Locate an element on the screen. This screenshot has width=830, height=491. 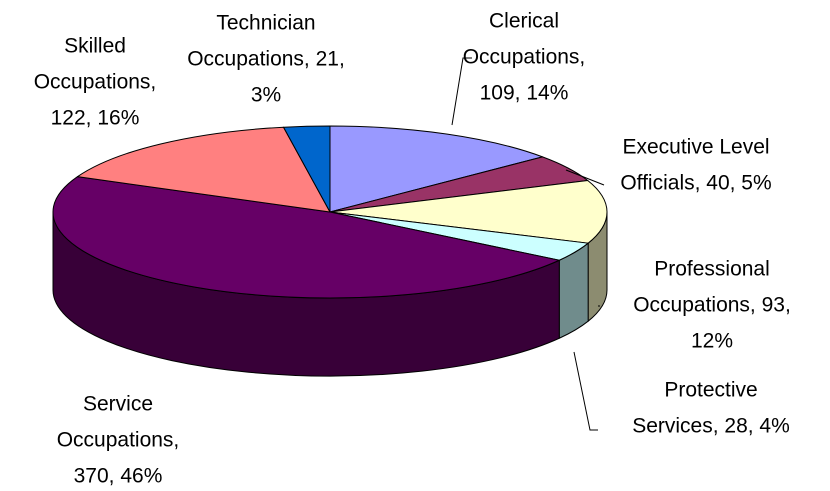
data-label: Technician is located at coordinates (265, 23).